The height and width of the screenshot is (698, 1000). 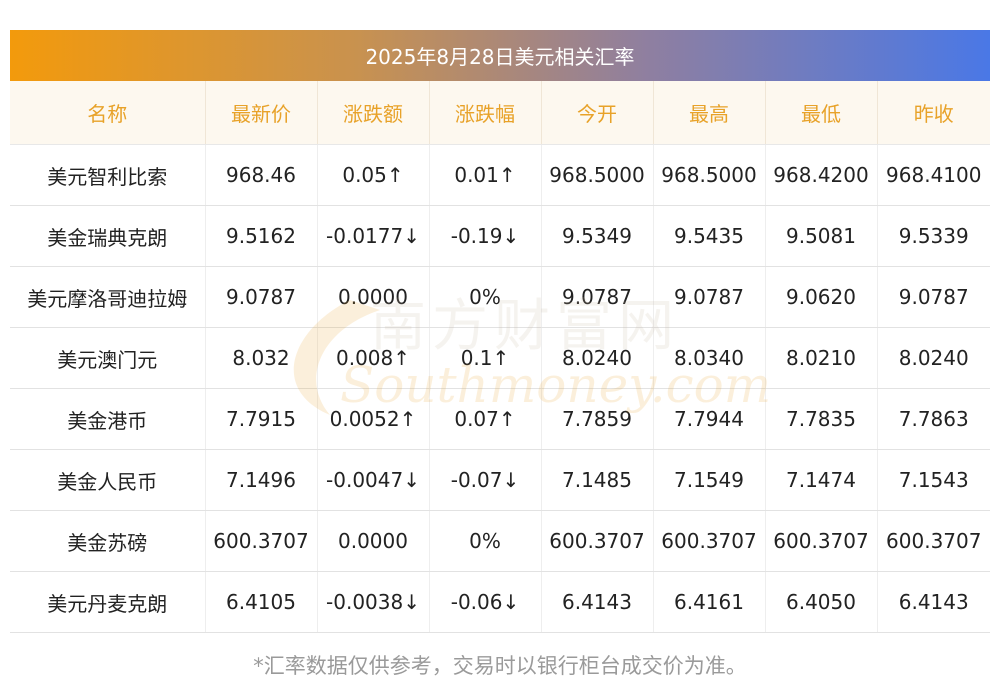 I want to click on change-percent-cell: -0.07↓, so click(x=485, y=480).